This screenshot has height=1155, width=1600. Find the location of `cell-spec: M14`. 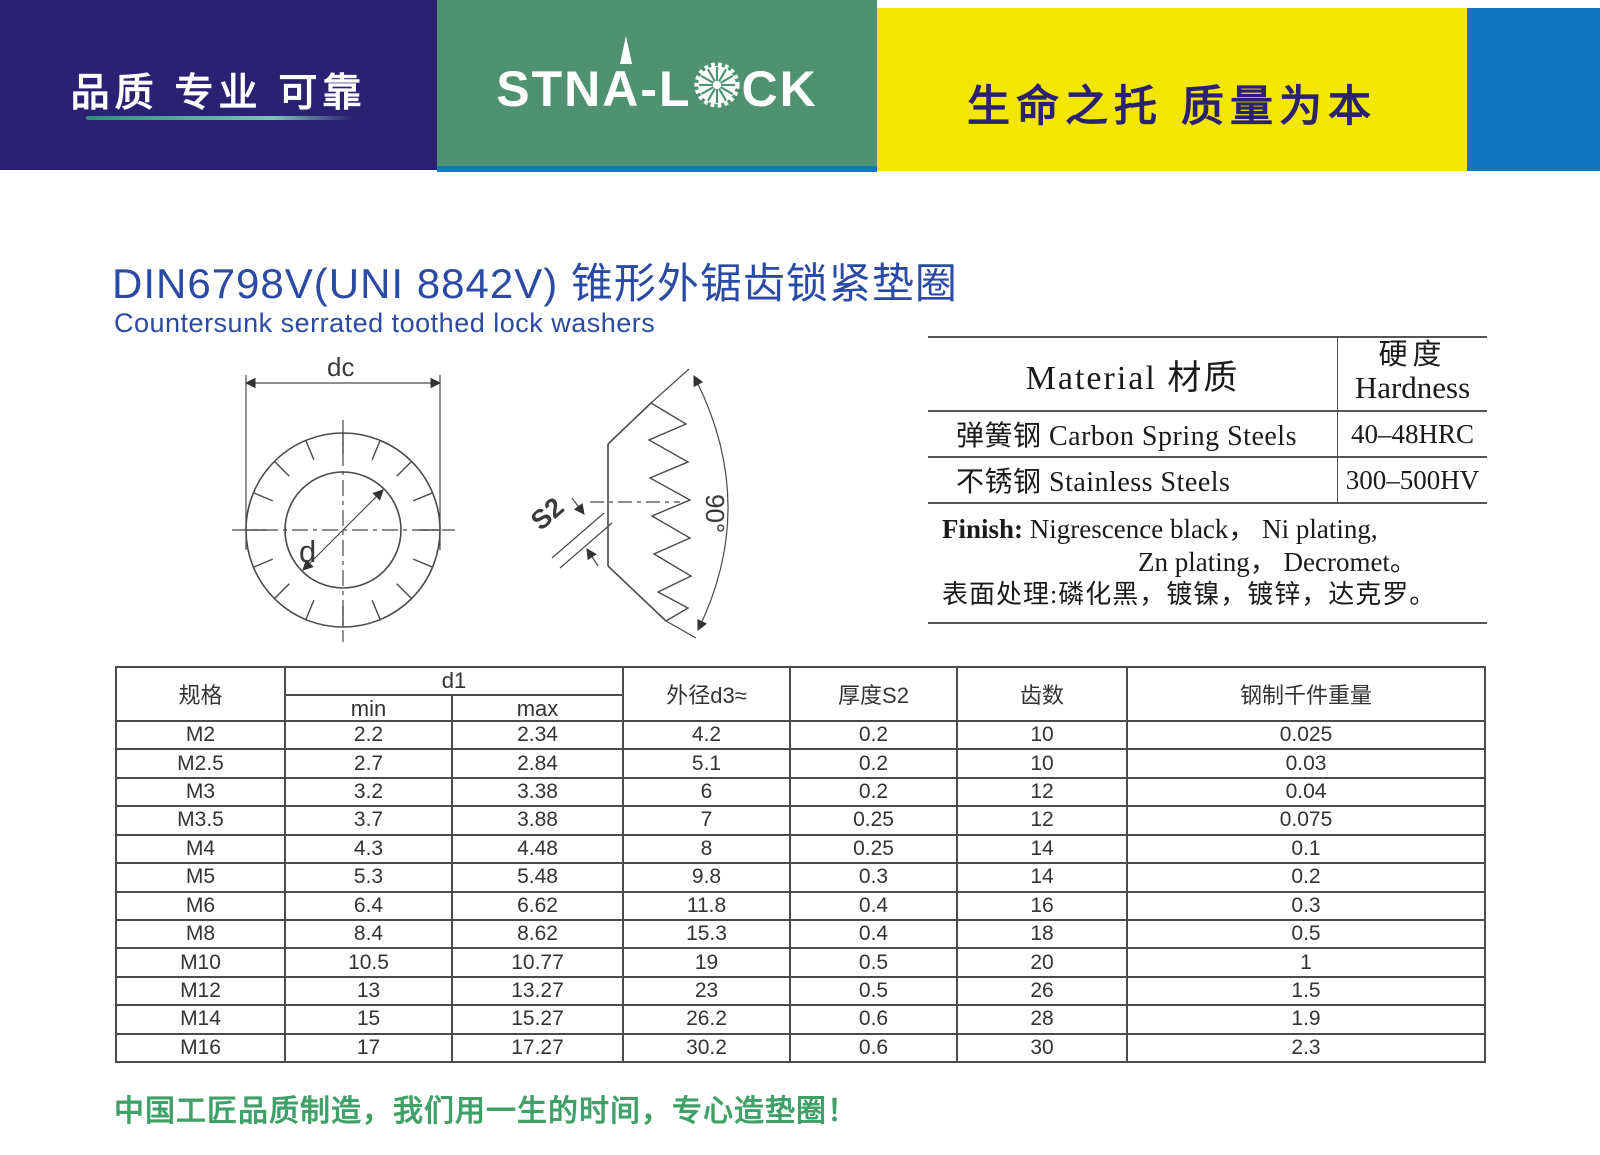

cell-spec: M14 is located at coordinates (201, 1019).